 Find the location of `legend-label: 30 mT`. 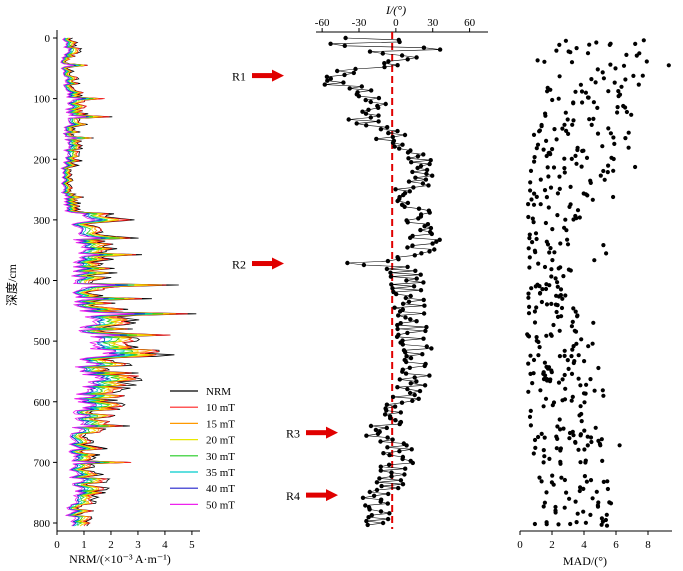

legend-label: 30 mT is located at coordinates (220, 457).